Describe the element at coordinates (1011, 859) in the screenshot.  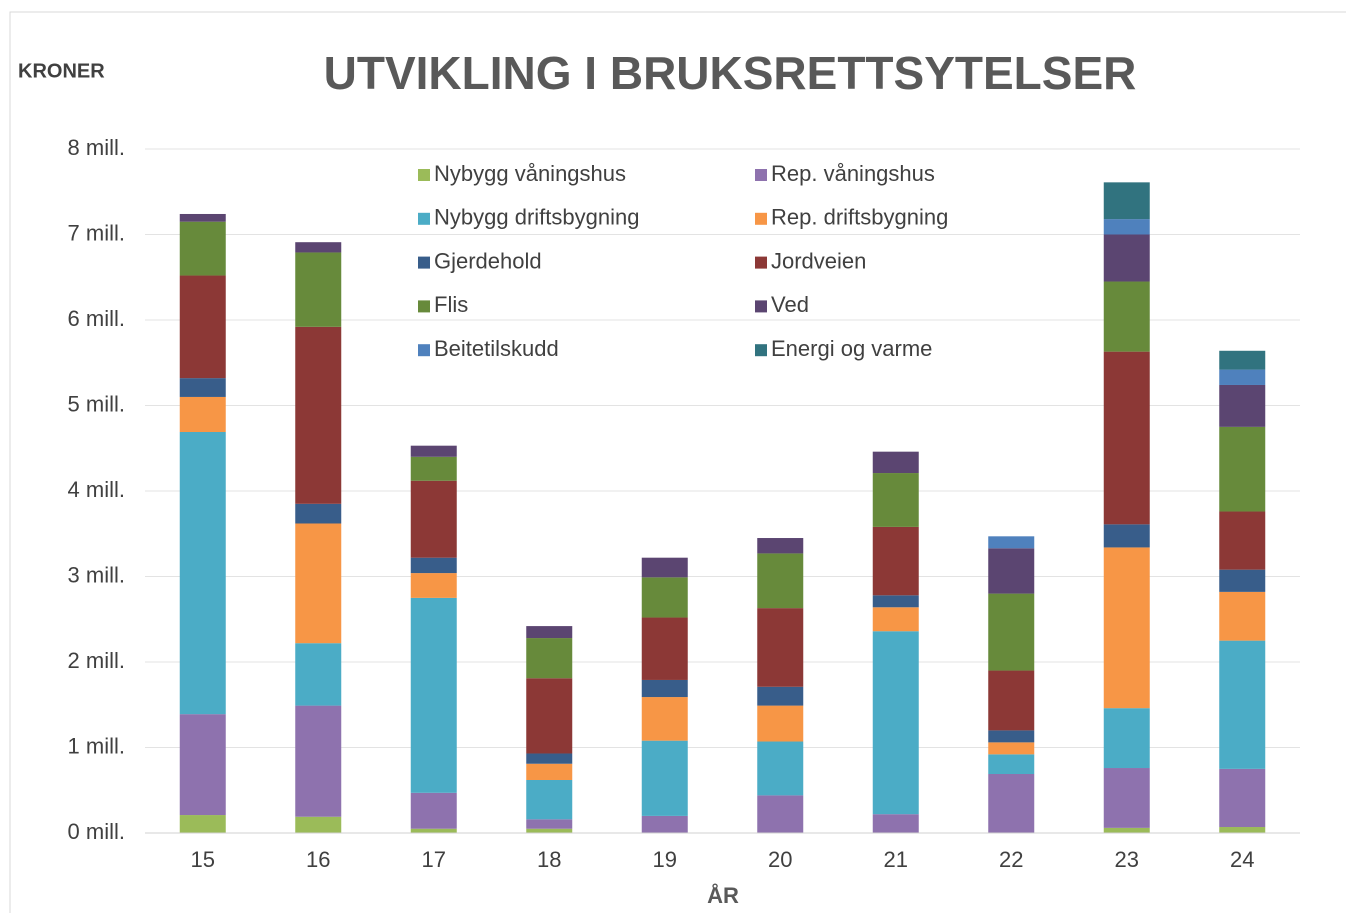
I see `x-tick-label: 22` at that location.